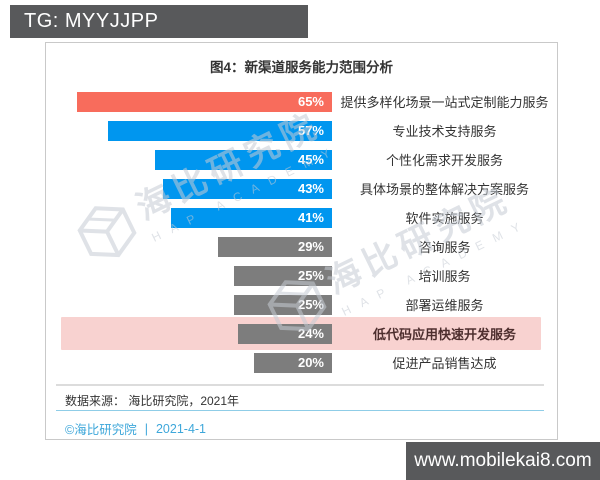 The width and height of the screenshot is (600, 480). Describe the element at coordinates (293, 362) in the screenshot. I see `bar: 20%` at that location.